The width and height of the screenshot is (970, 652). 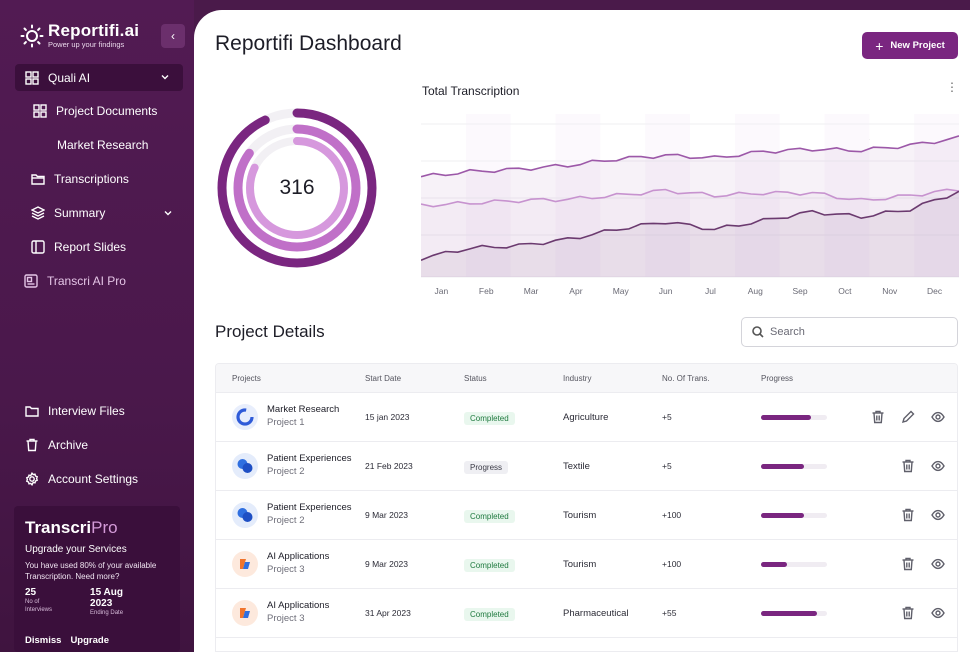 What do you see at coordinates (104, 527) in the screenshot?
I see `promo-title-accent: Pro` at bounding box center [104, 527].